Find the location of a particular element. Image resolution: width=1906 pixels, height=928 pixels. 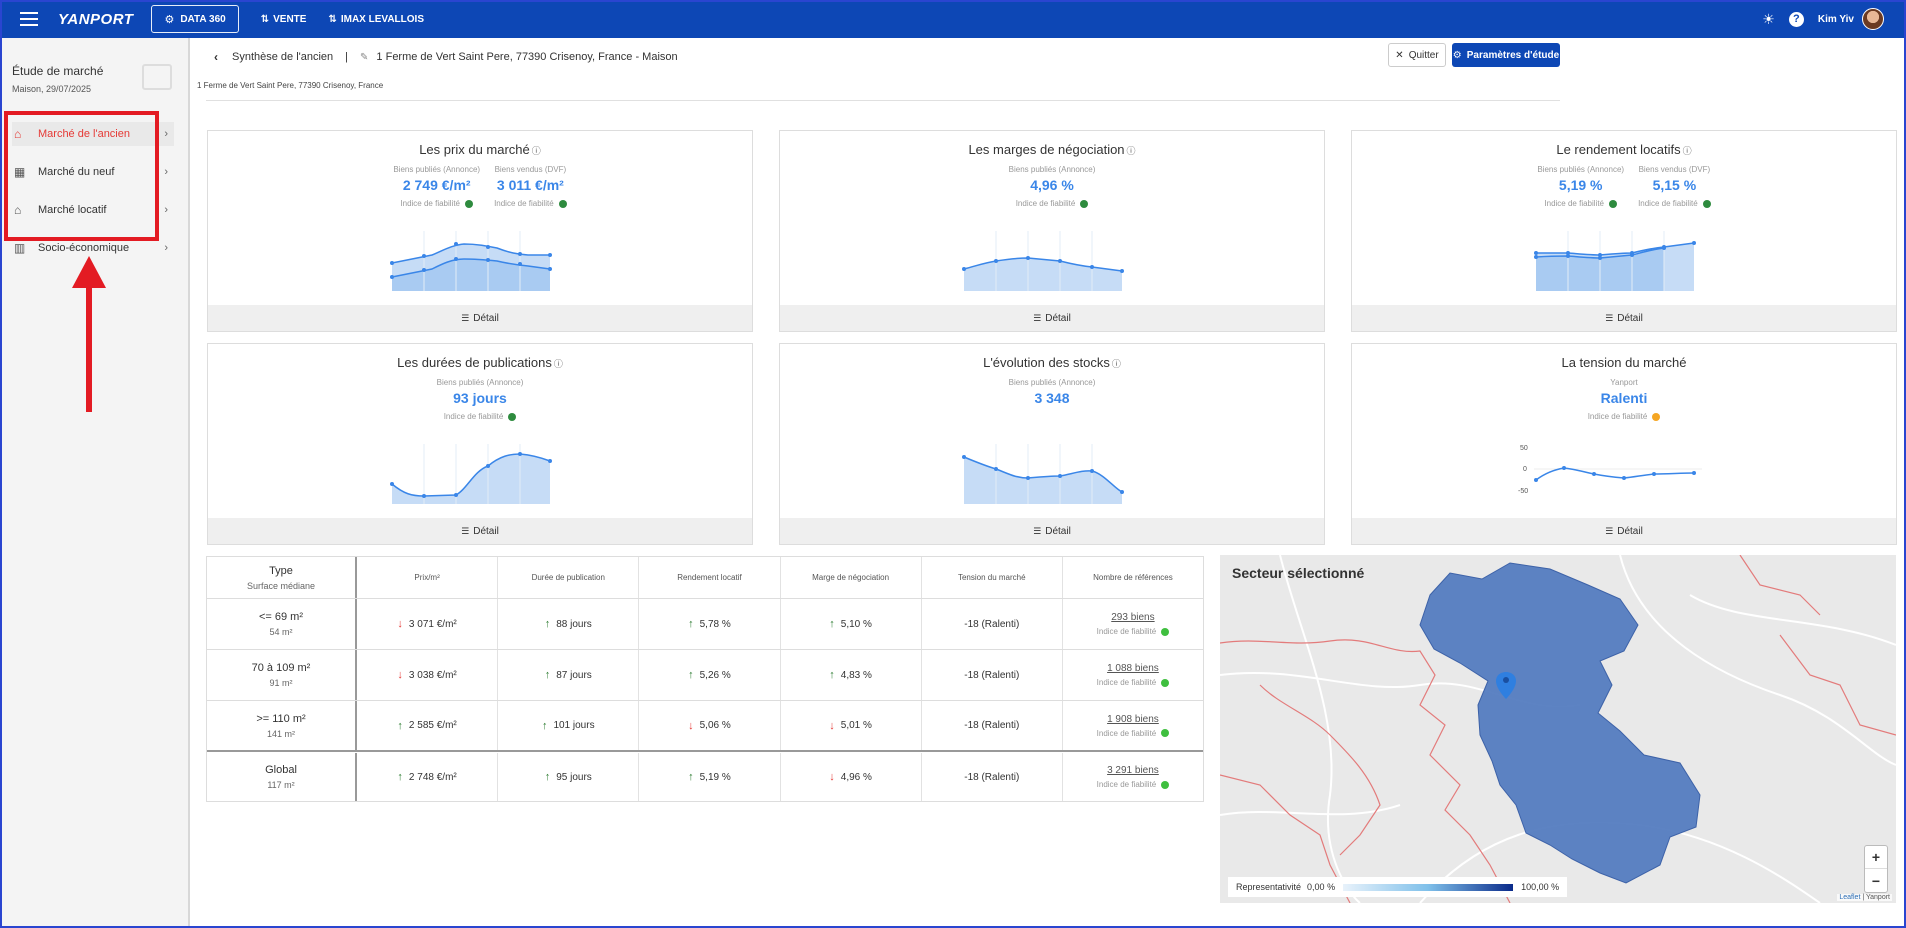

attribution-text: | Yanport is located at coordinates (1876, 897).